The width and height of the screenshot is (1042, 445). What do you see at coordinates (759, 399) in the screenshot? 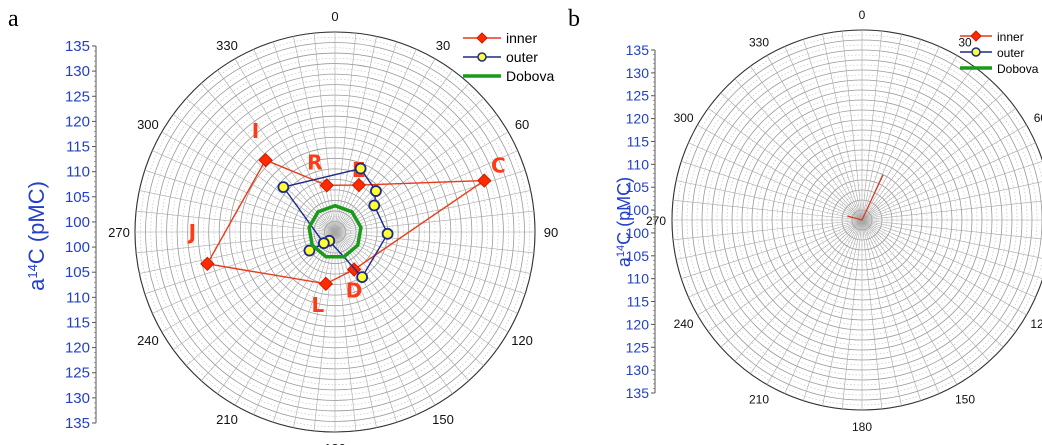
I see `angle-tick-label: 210` at bounding box center [759, 399].